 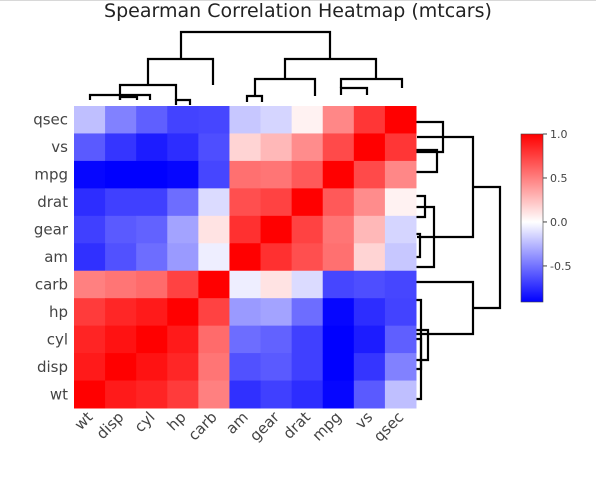 What do you see at coordinates (145, 422) in the screenshot?
I see `column-label: cyl` at bounding box center [145, 422].